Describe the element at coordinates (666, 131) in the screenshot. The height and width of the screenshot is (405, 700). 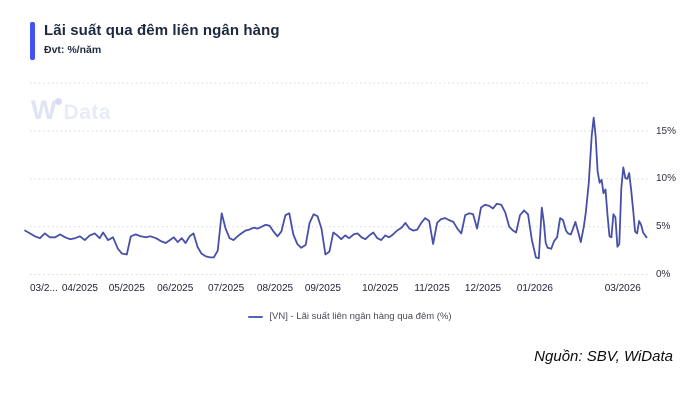
I see `y-tick-label: 15%` at that location.